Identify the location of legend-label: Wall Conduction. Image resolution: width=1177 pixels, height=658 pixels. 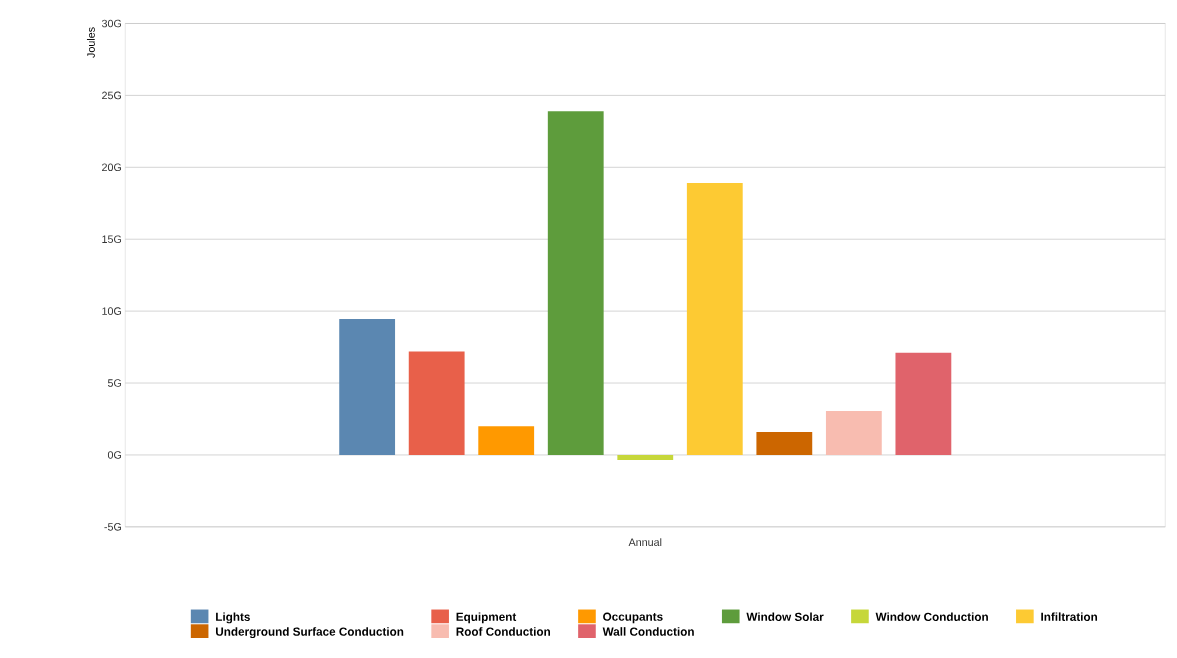
(648, 631).